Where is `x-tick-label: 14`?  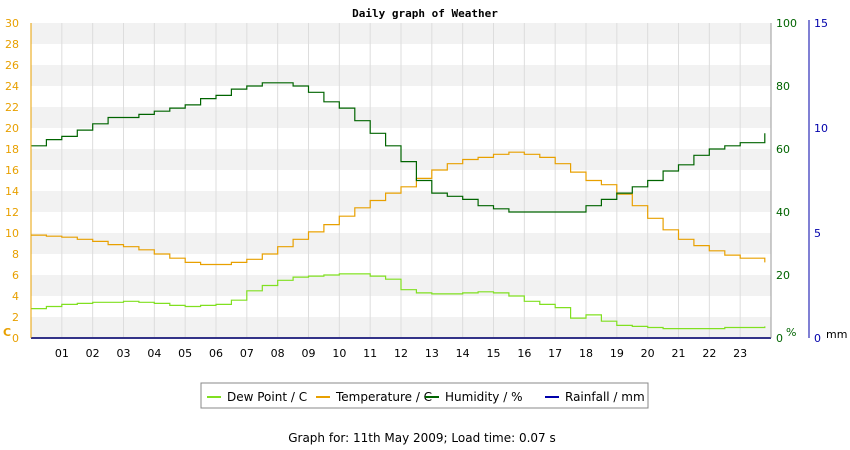
x-tick-label: 14 is located at coordinates (463, 353).